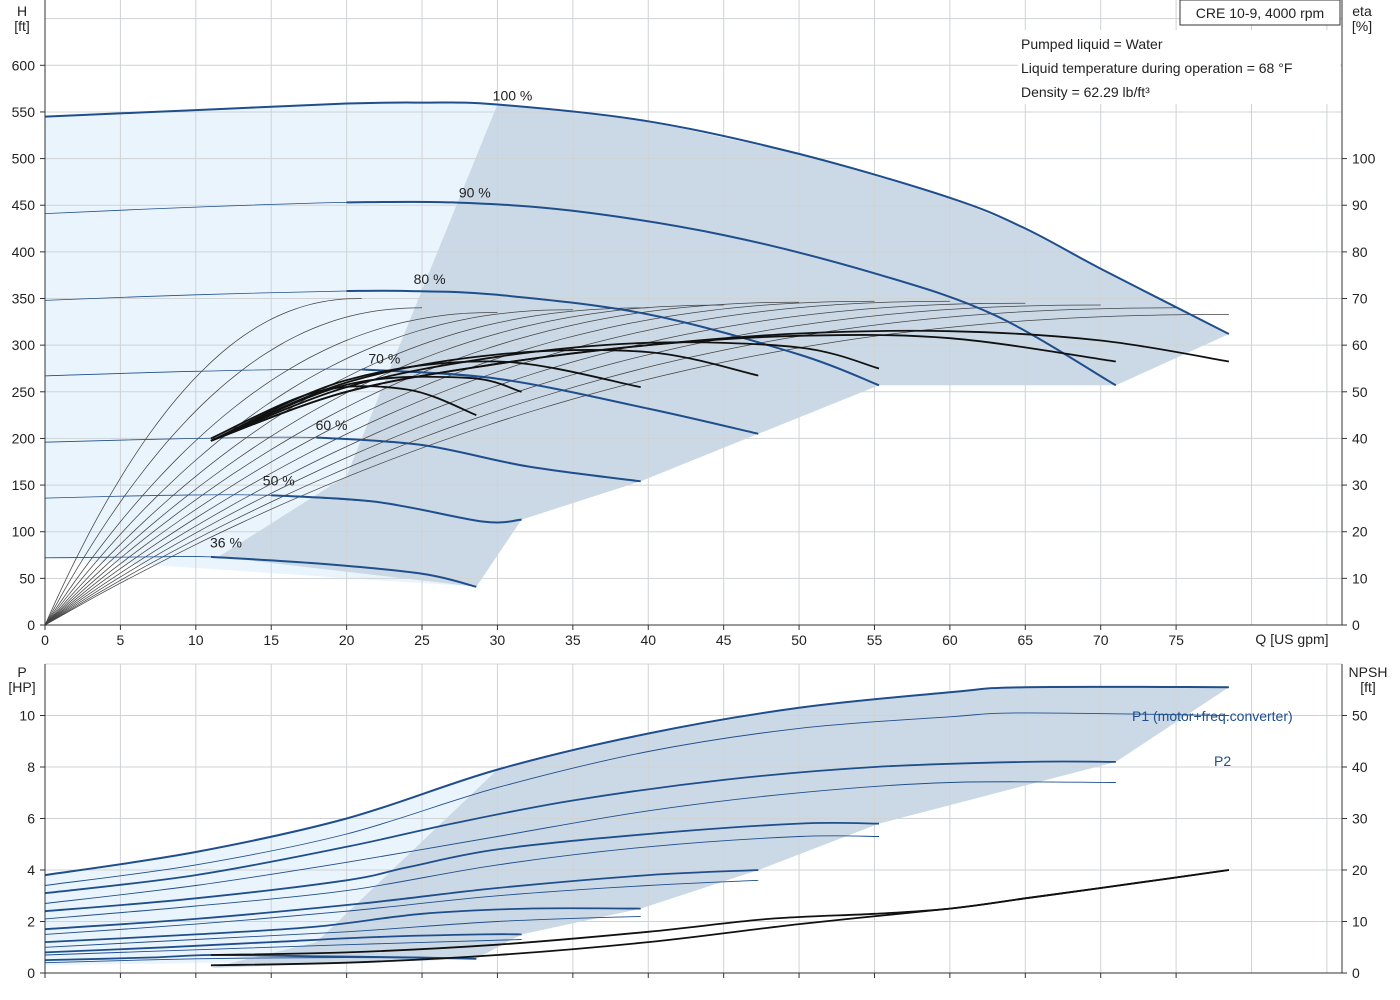 The image size is (1400, 1000). Describe the element at coordinates (1360, 870) in the screenshot. I see `npsh-tick-label: 20` at that location.